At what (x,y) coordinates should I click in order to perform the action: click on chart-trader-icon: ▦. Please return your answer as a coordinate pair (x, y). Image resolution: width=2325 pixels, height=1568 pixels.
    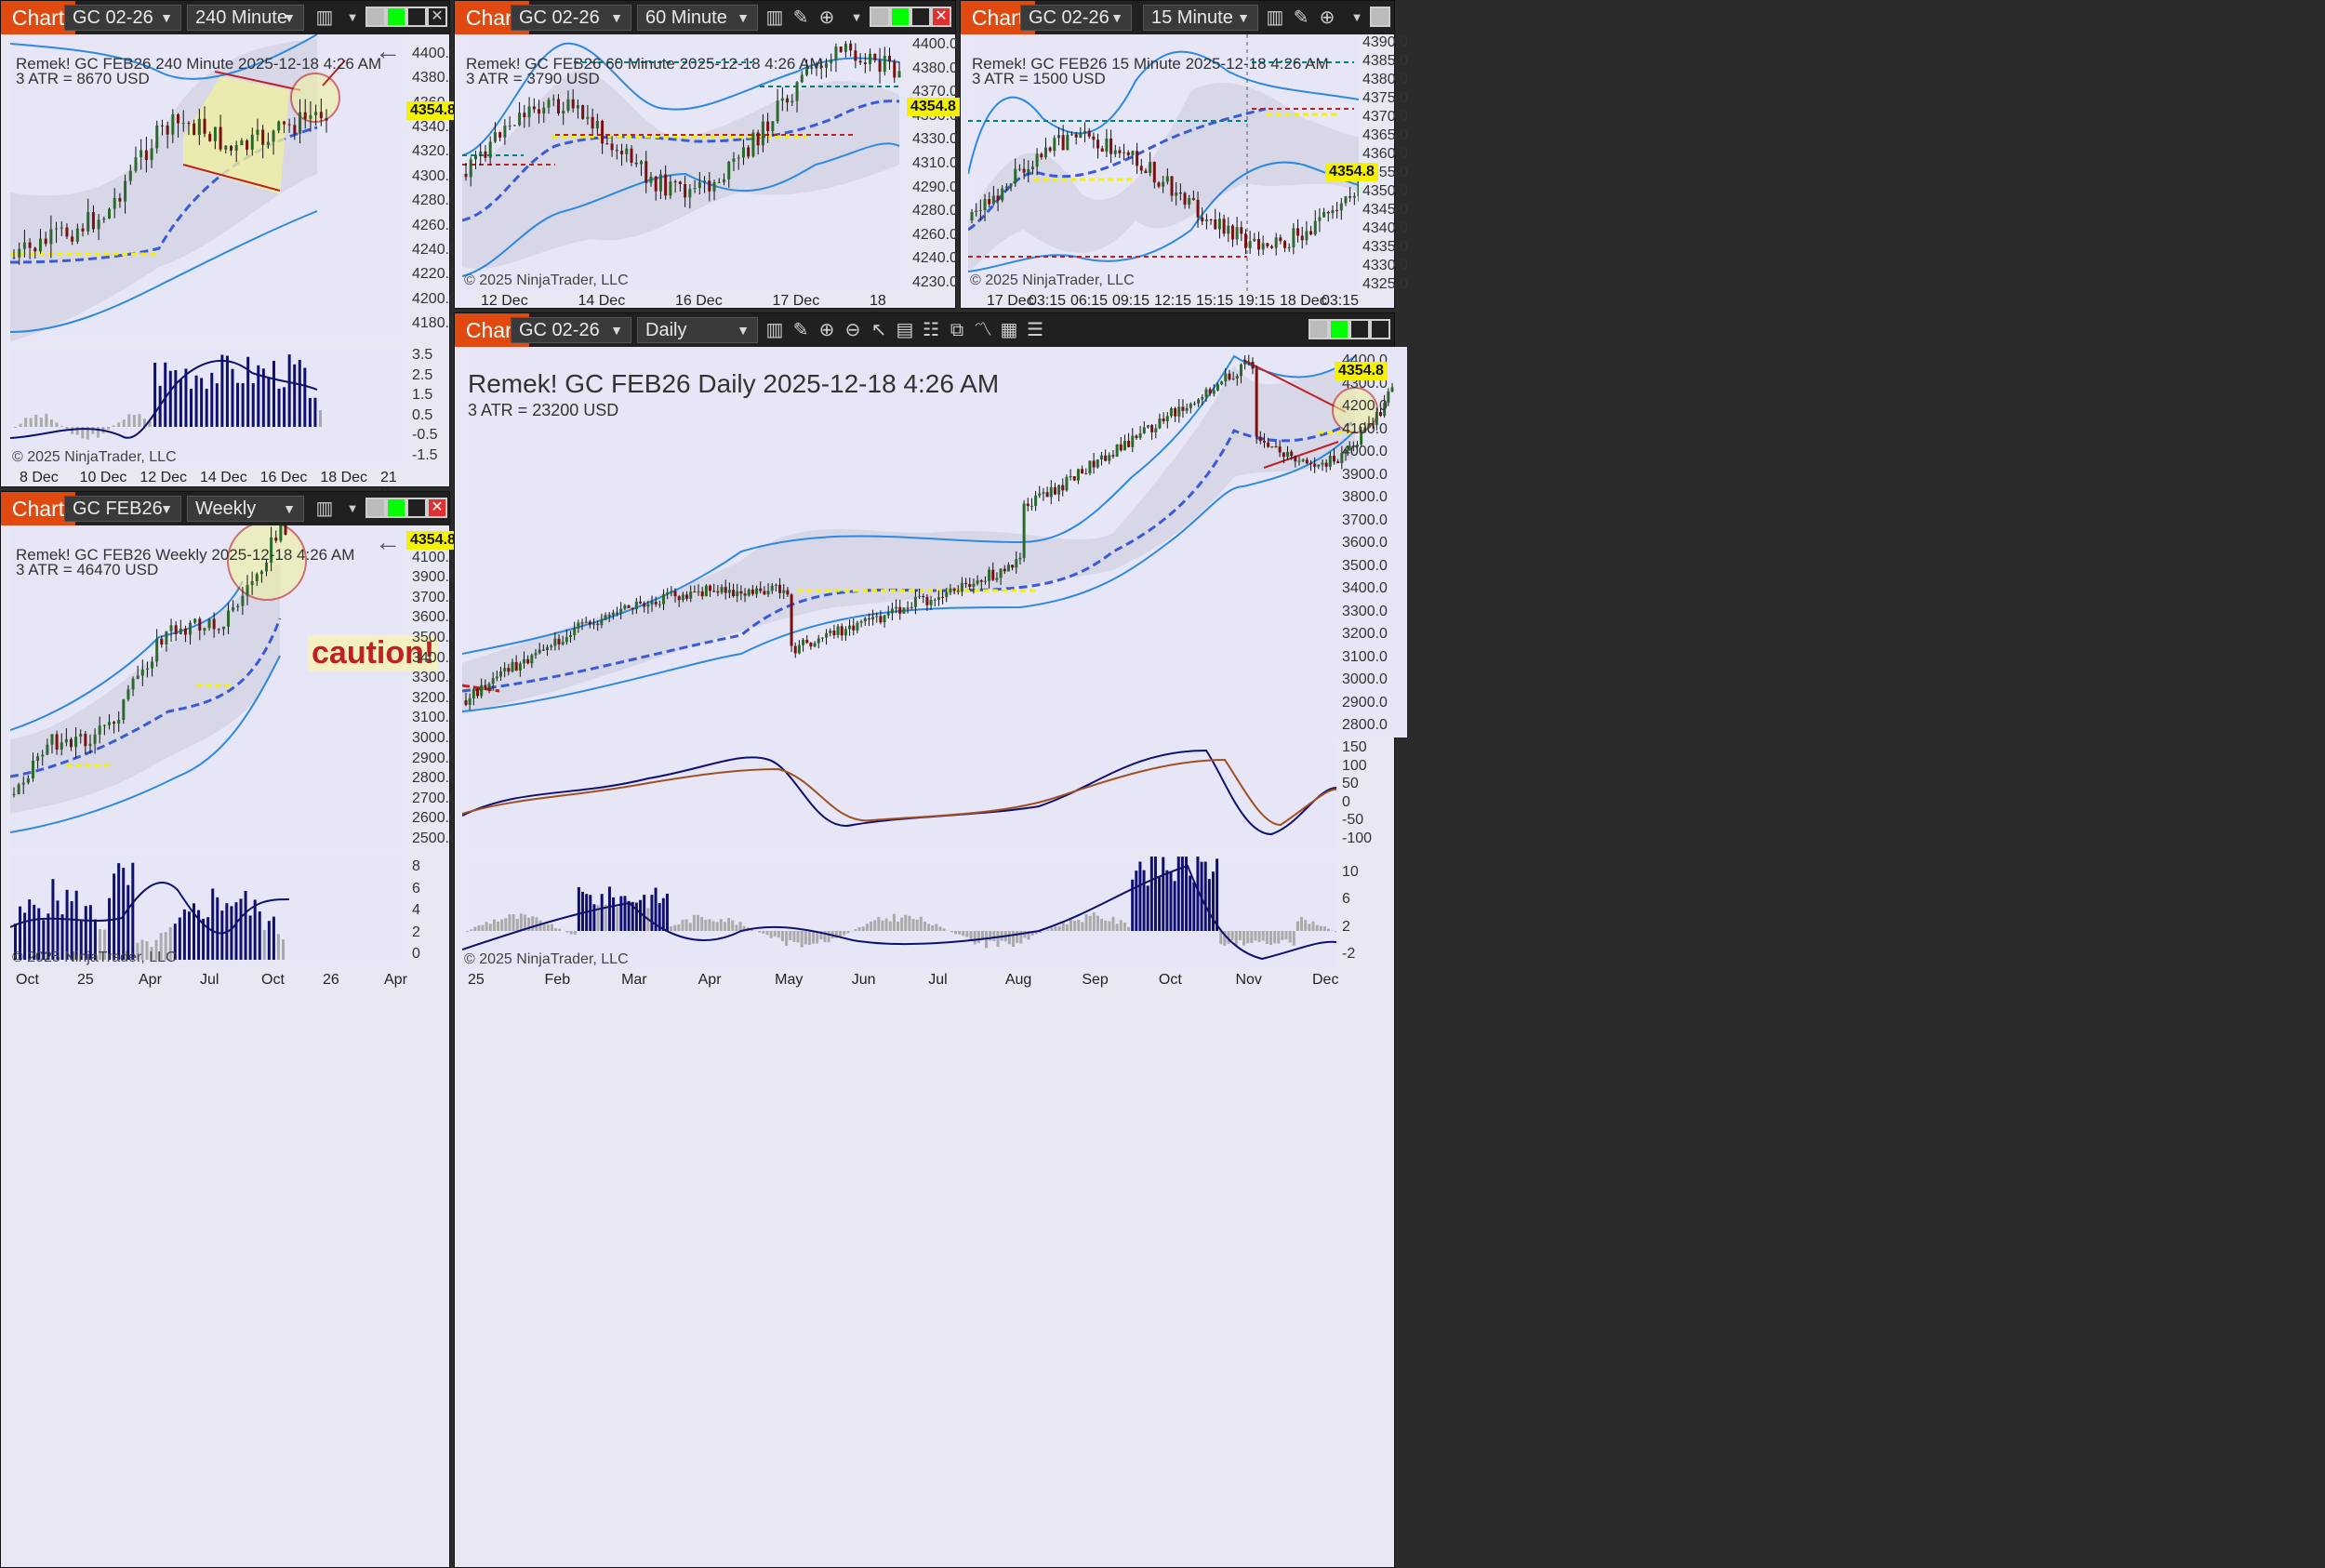
    Looking at the image, I should click on (1009, 330).